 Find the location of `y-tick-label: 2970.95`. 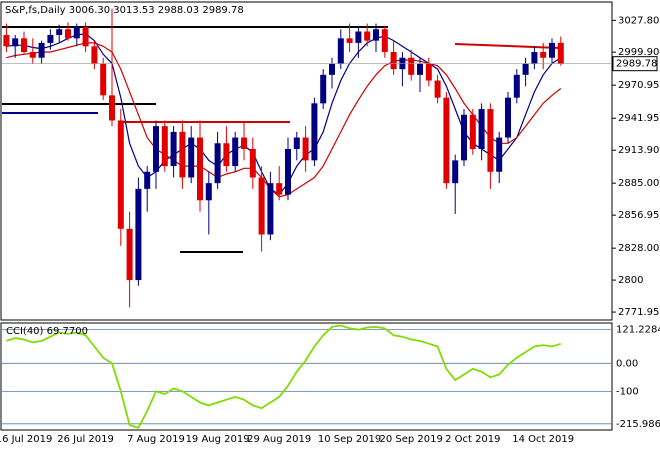

y-tick-label: 2970.95 is located at coordinates (638, 85).